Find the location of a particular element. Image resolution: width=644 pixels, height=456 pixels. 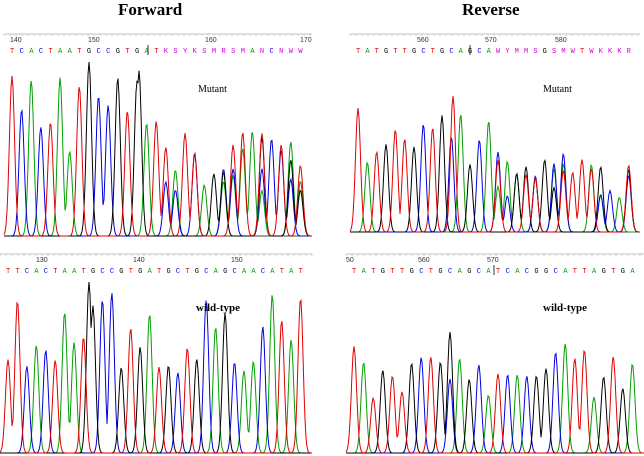

chromatogram-traces is located at coordinates (494, 164).